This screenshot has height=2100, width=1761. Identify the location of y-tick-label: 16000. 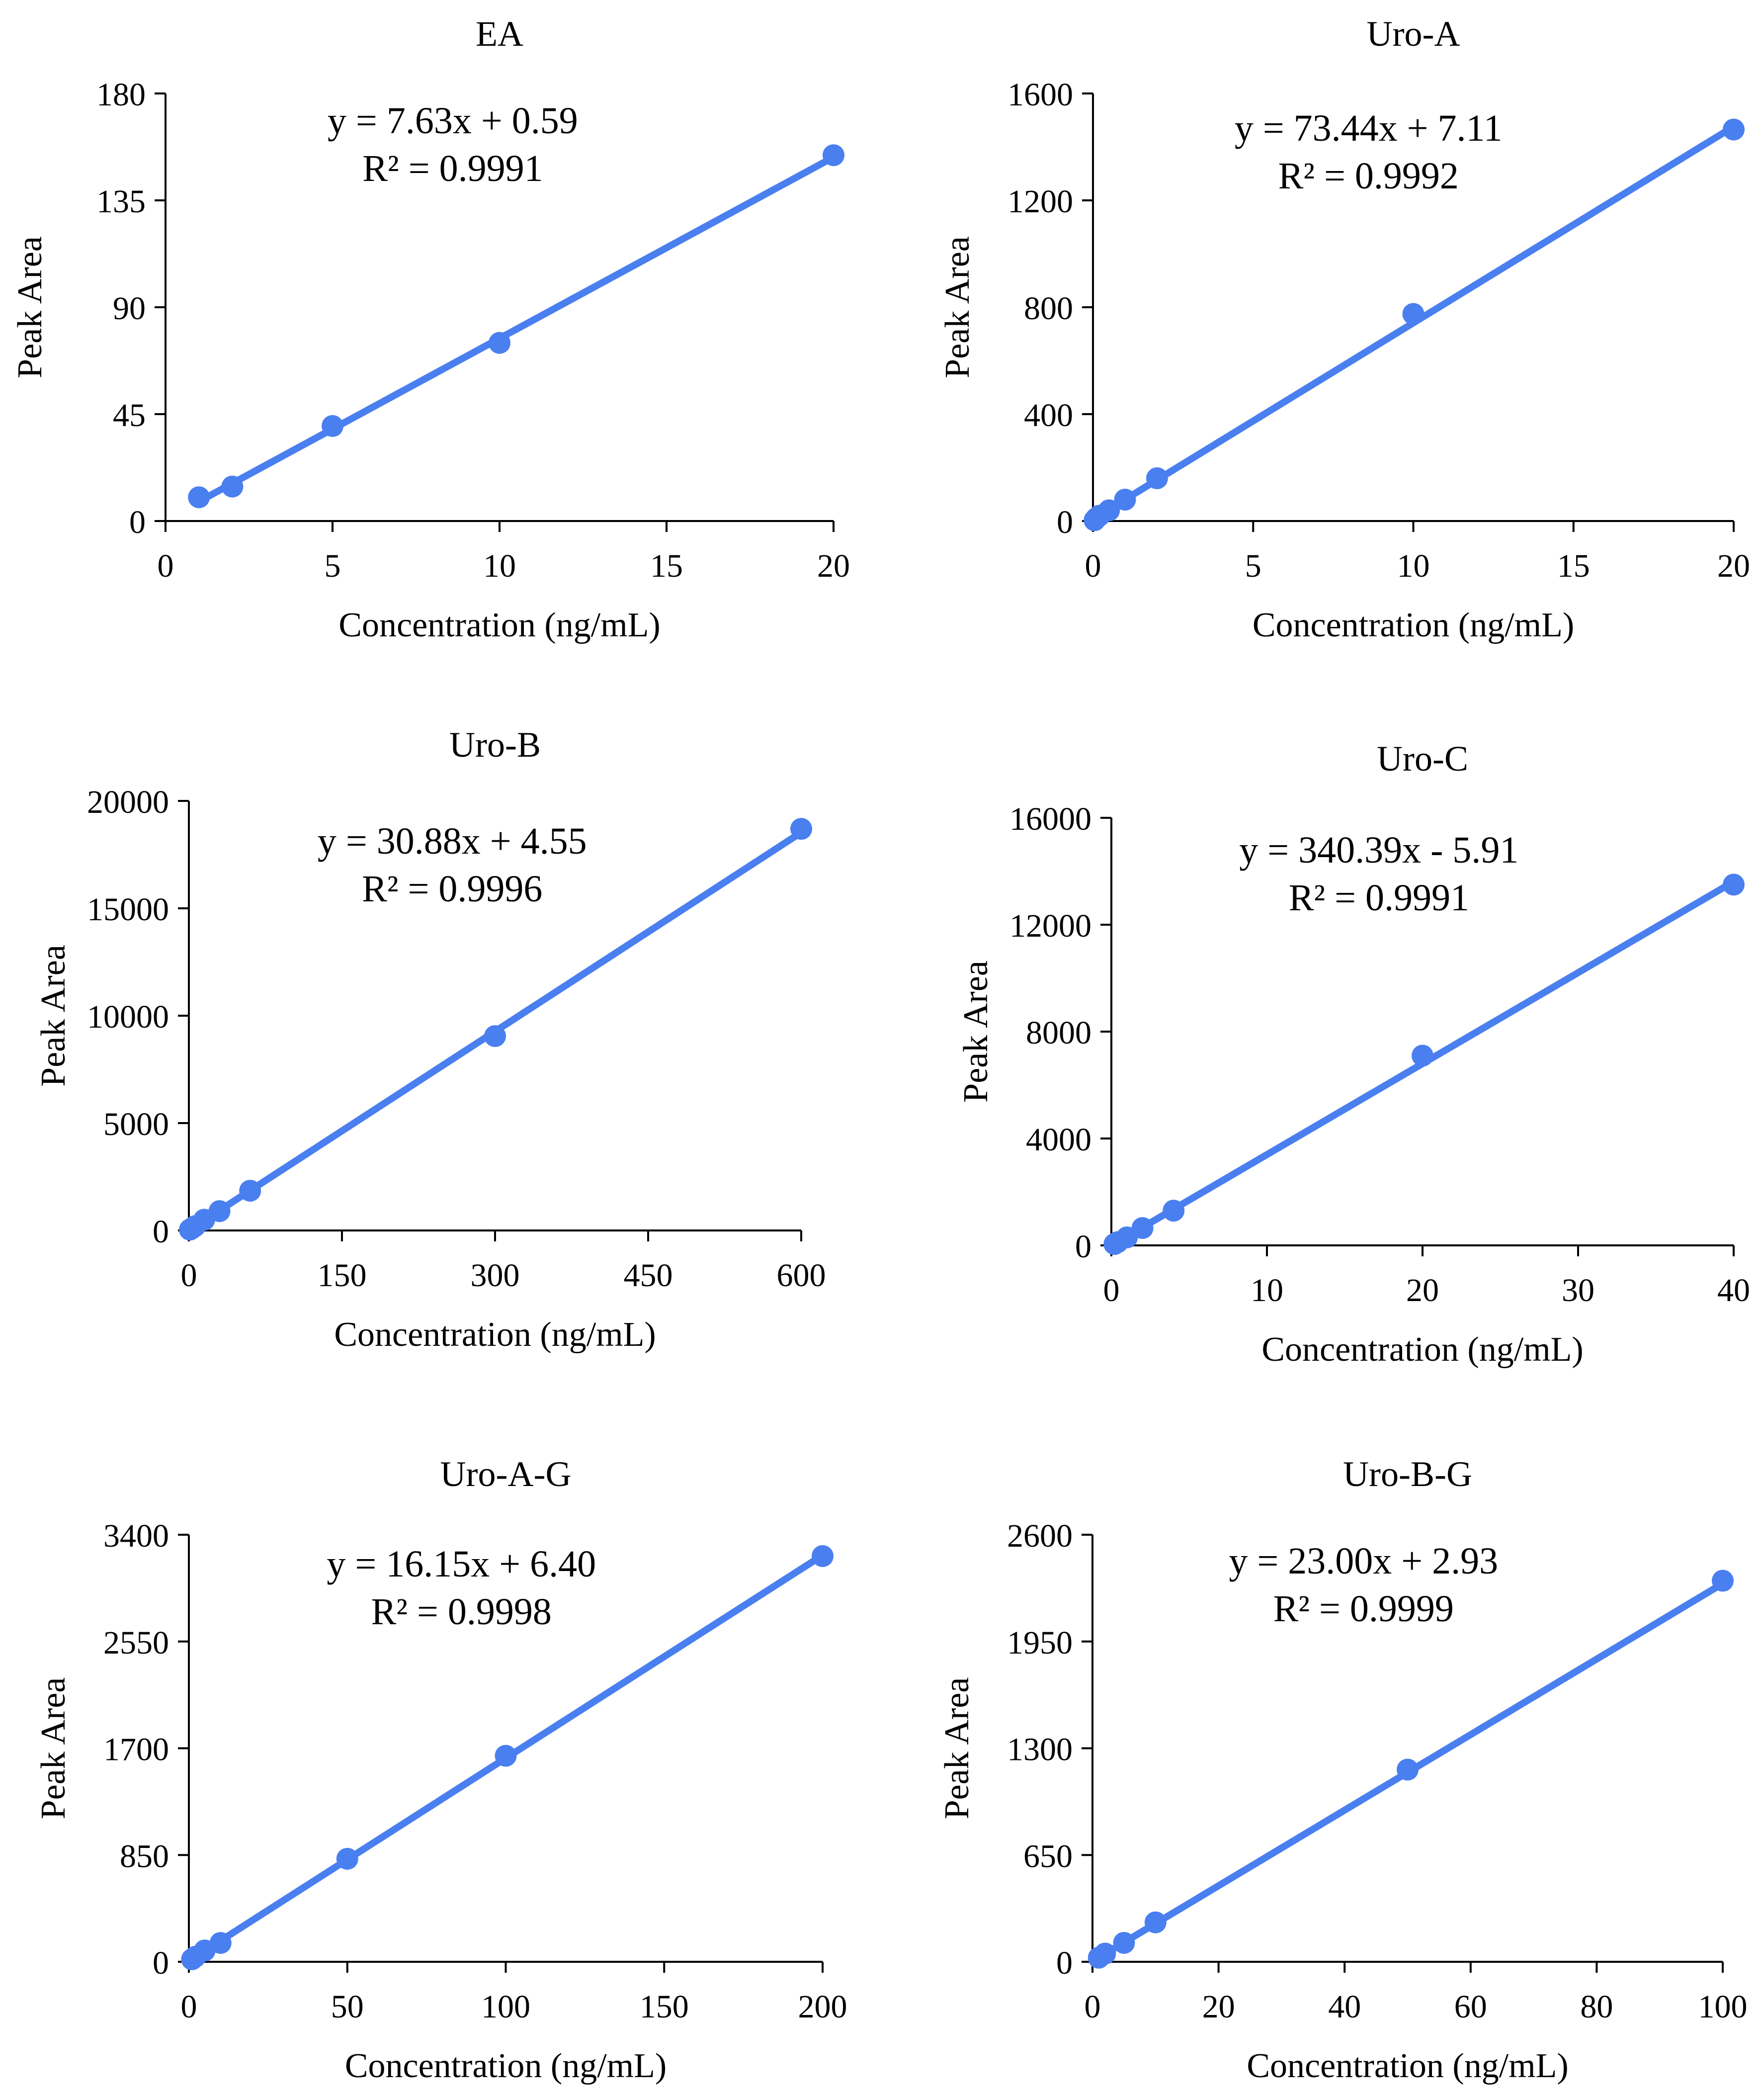
(1050, 819).